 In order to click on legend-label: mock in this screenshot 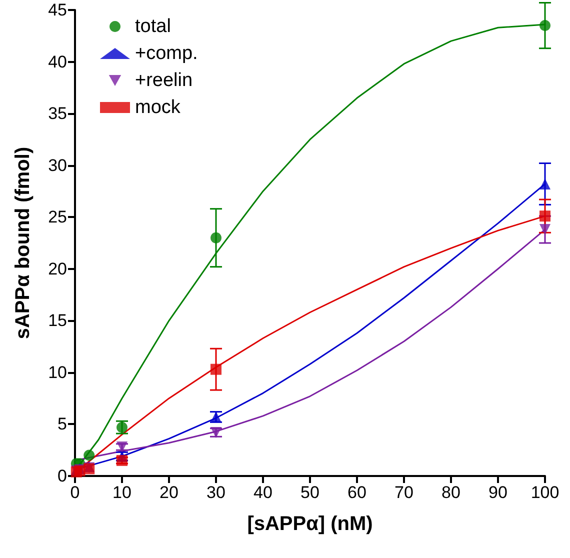, I will do `click(158, 107)`.